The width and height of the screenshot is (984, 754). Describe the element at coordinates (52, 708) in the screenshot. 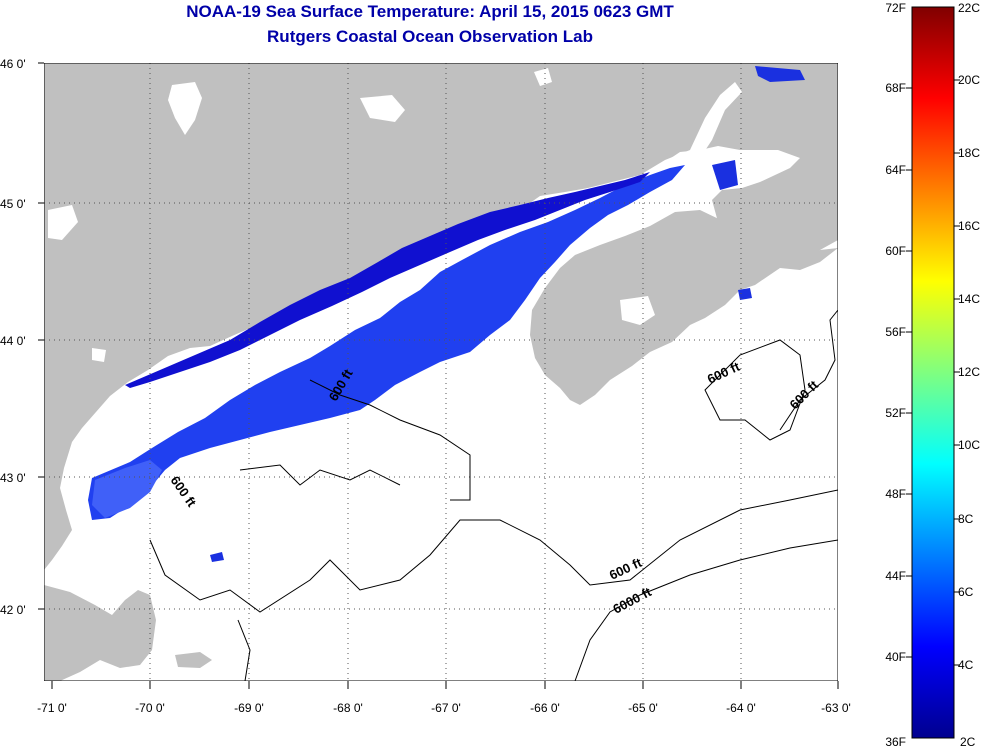

I see `lon-label-71: -71 0'` at that location.